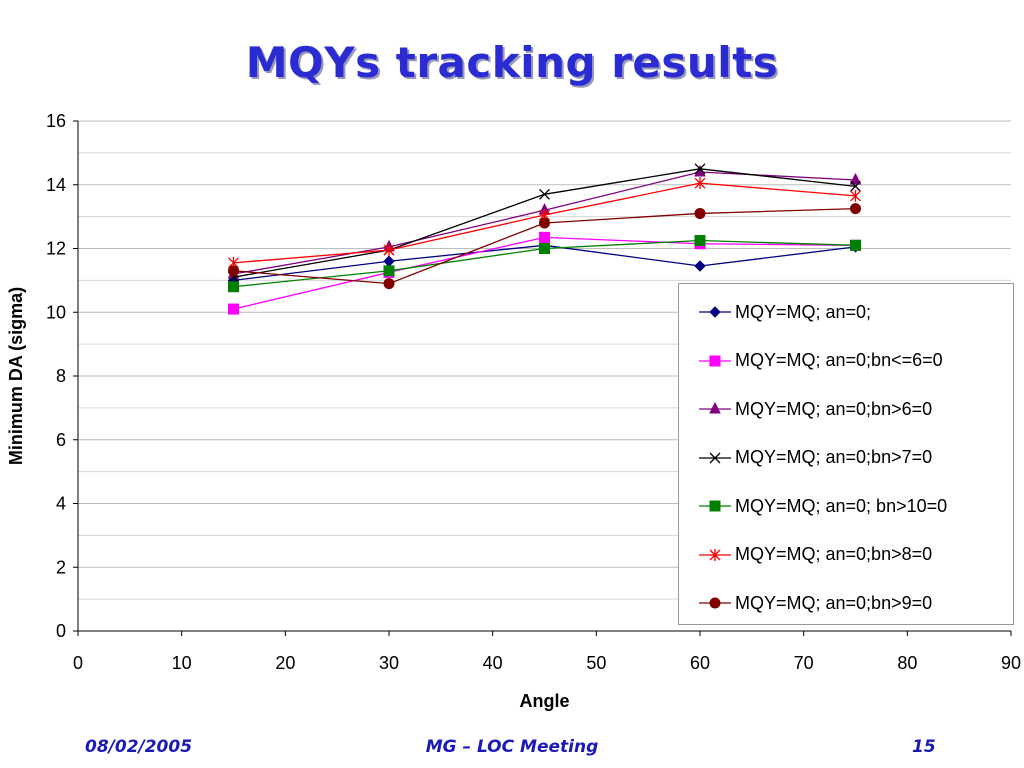 This screenshot has height=768, width=1024. What do you see at coordinates (803, 311) in the screenshot?
I see `legend-label: MQY=MQ; an=0;` at bounding box center [803, 311].